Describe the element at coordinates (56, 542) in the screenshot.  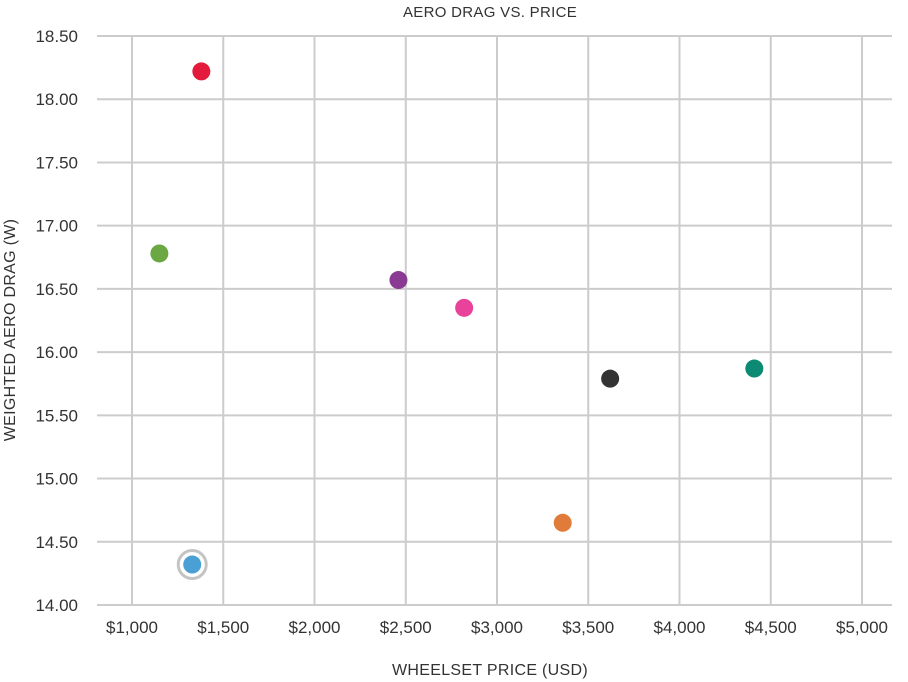
I see `y-tick-label: 14.50` at that location.